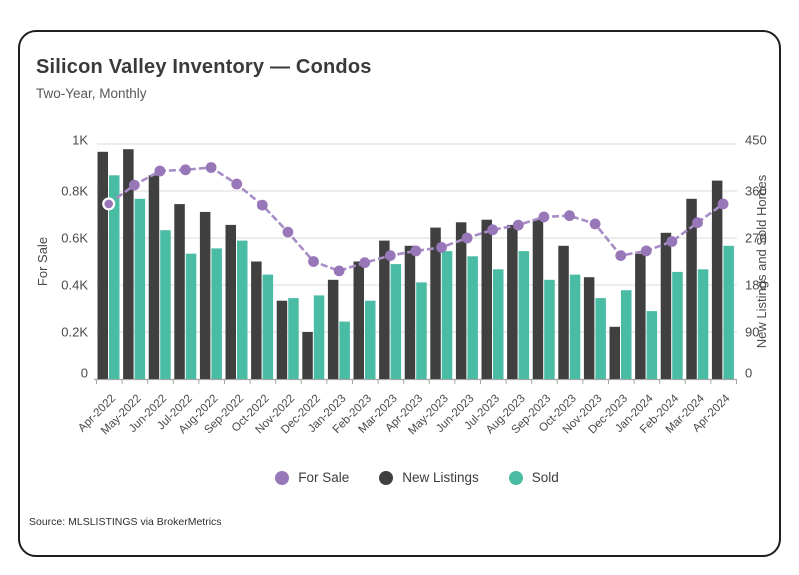 The height and width of the screenshot is (575, 799). I want to click on bar-sold-Nov-2022, so click(293, 338).